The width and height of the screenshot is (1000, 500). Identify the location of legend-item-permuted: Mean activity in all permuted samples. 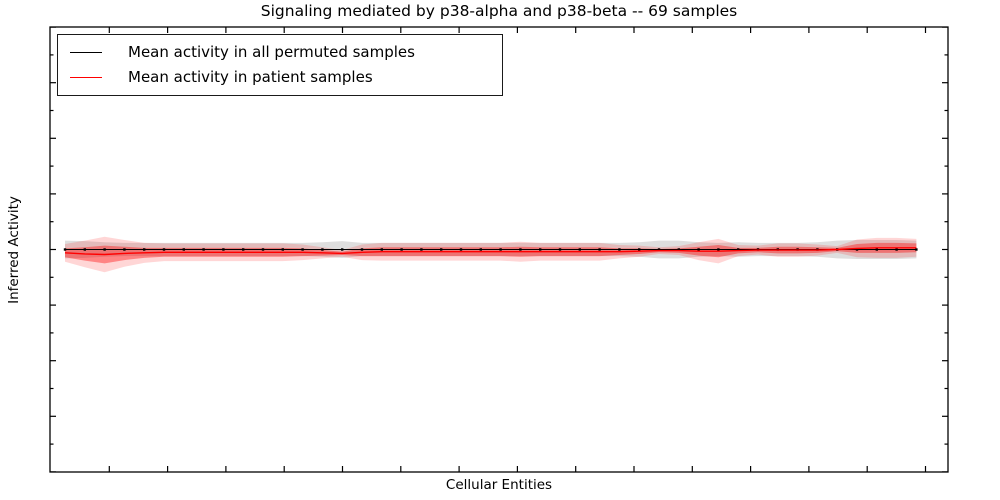
(286, 52).